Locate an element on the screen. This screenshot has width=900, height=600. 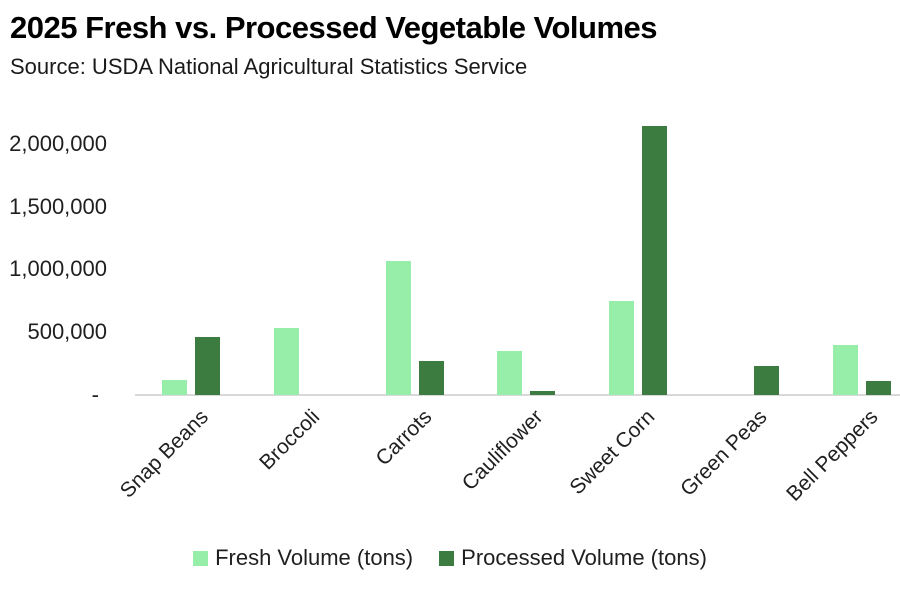
legend-item-processed: Processed Volume (tons) is located at coordinates (573, 558).